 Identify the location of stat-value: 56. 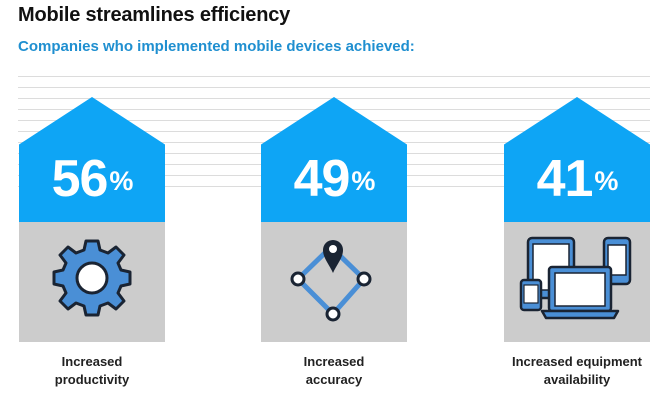
(80, 179).